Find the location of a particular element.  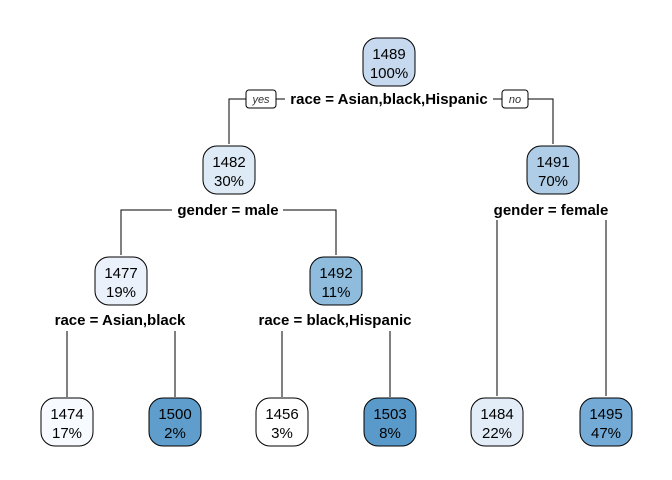

node-value: 1456 is located at coordinates (281, 414).